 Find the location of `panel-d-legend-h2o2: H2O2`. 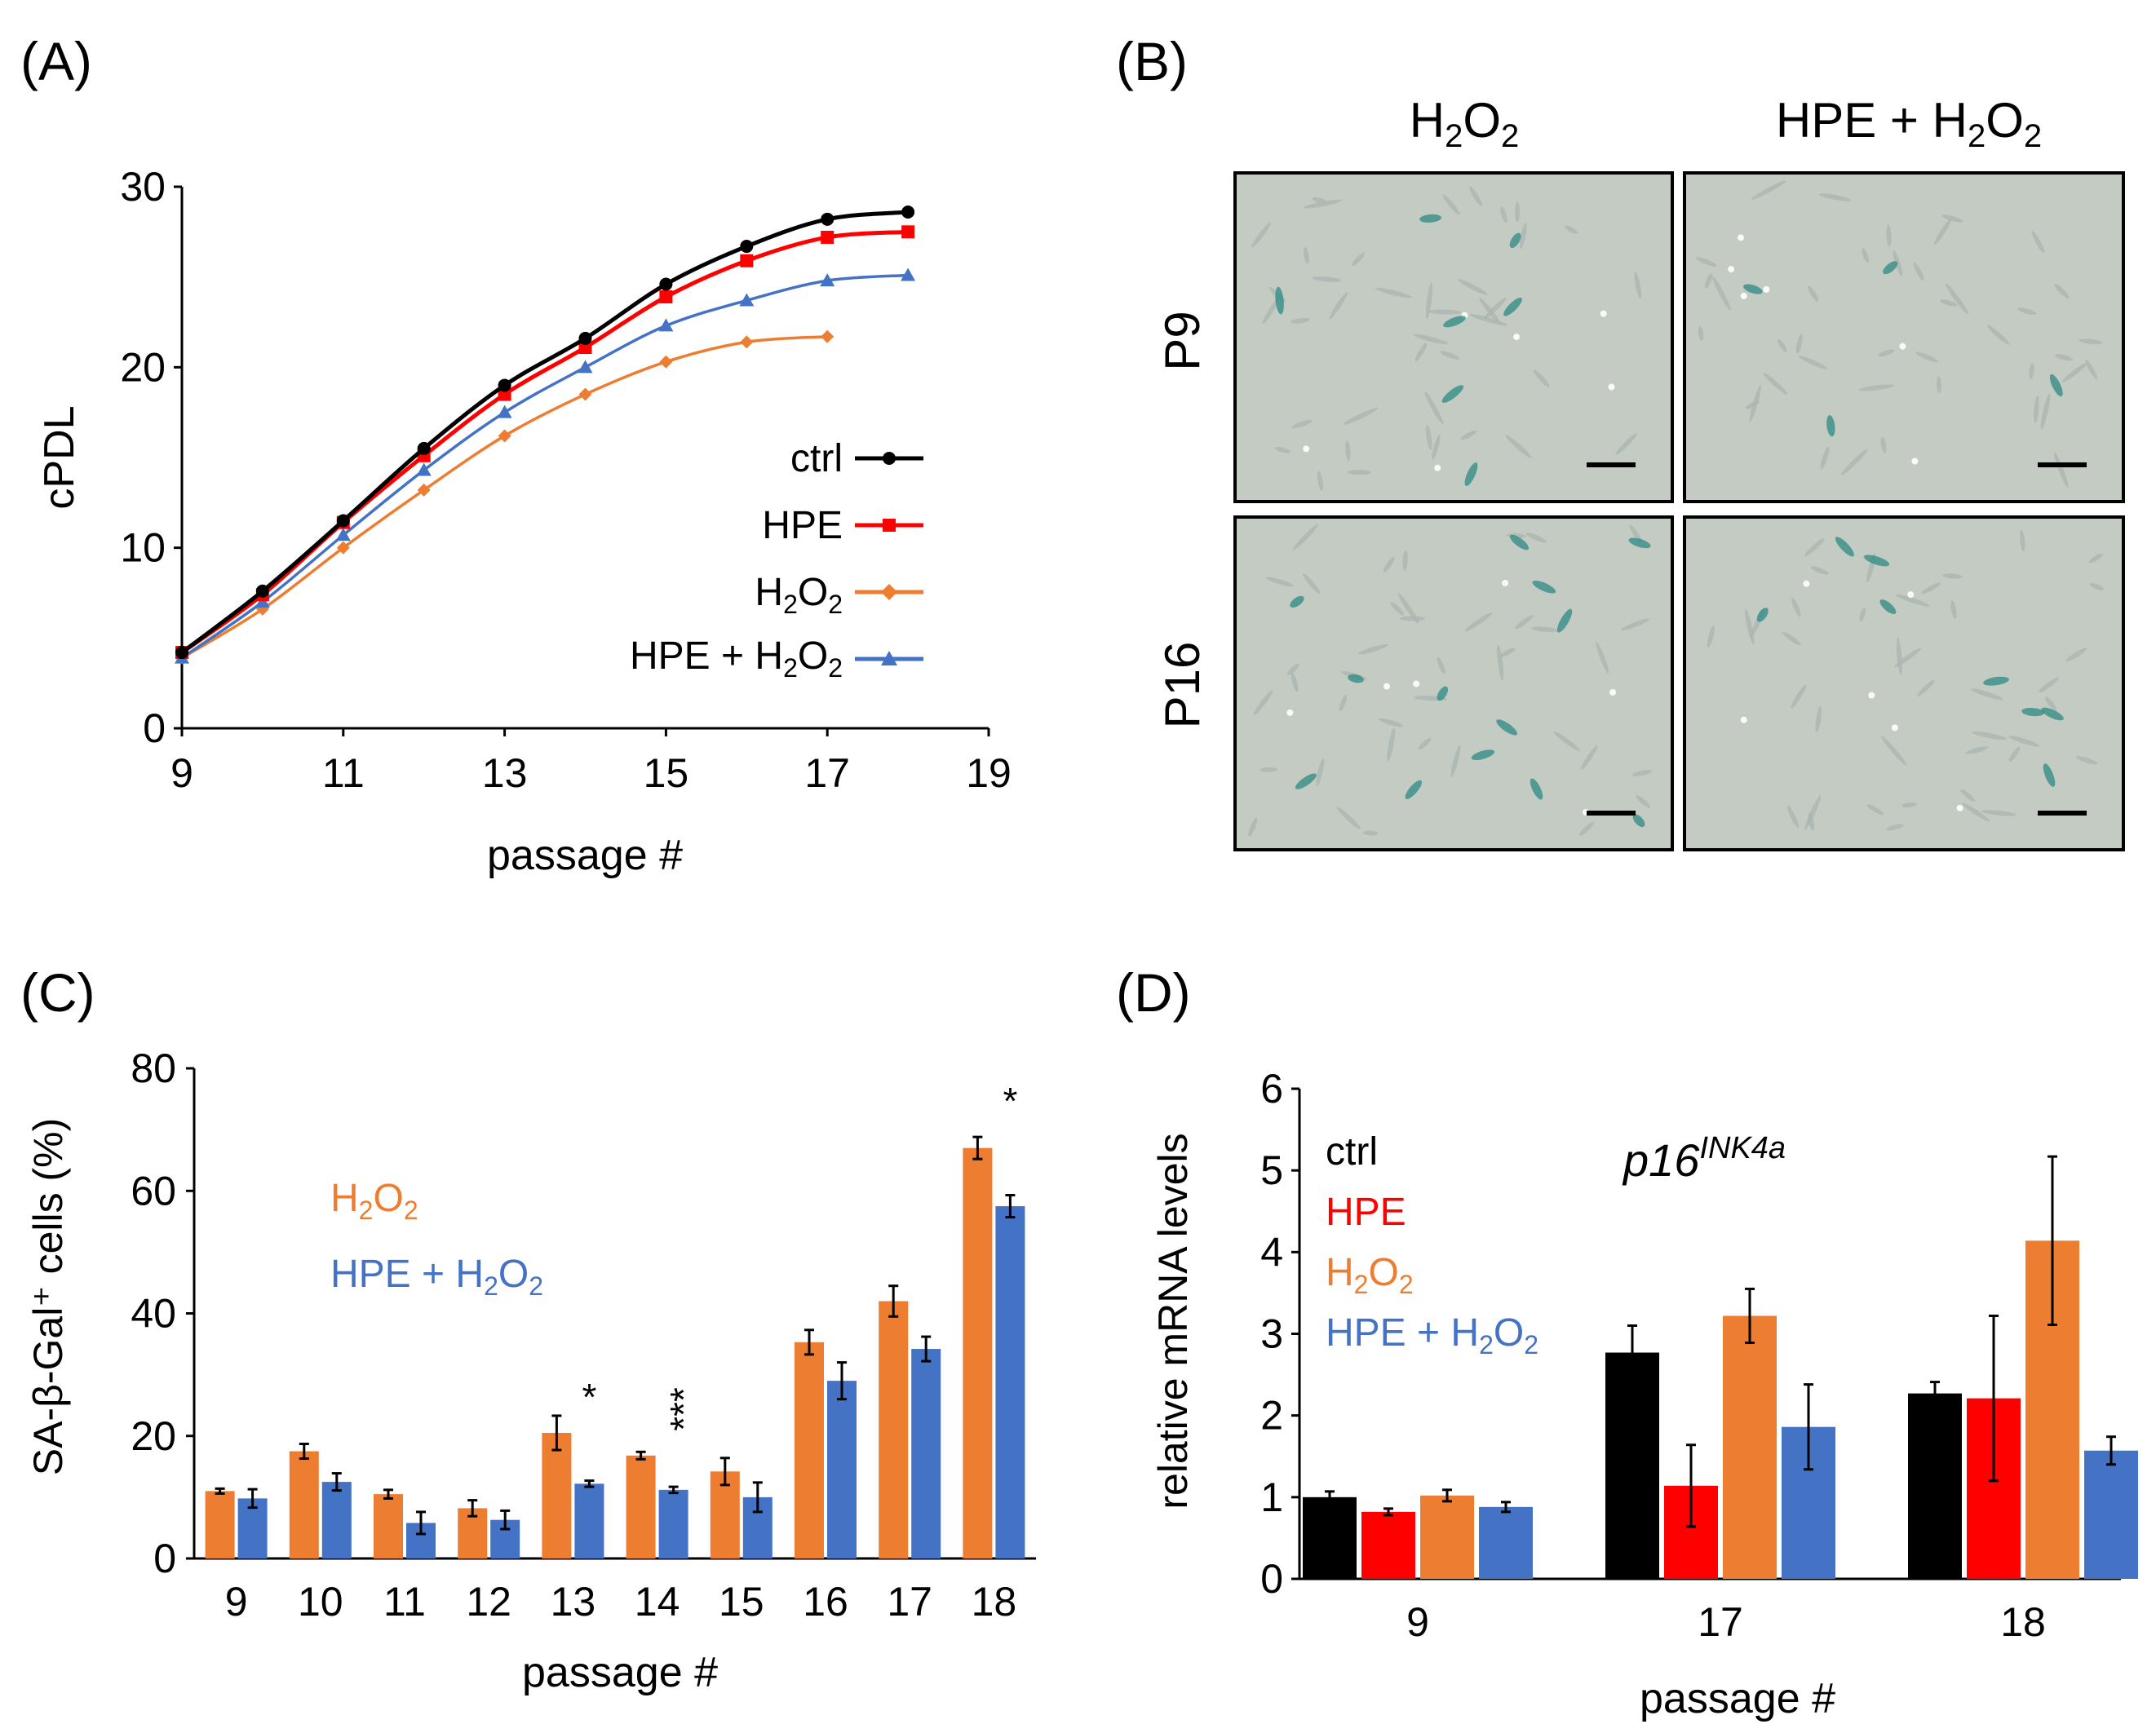

panel-d-legend-h2o2: H2O2 is located at coordinates (1370, 1275).